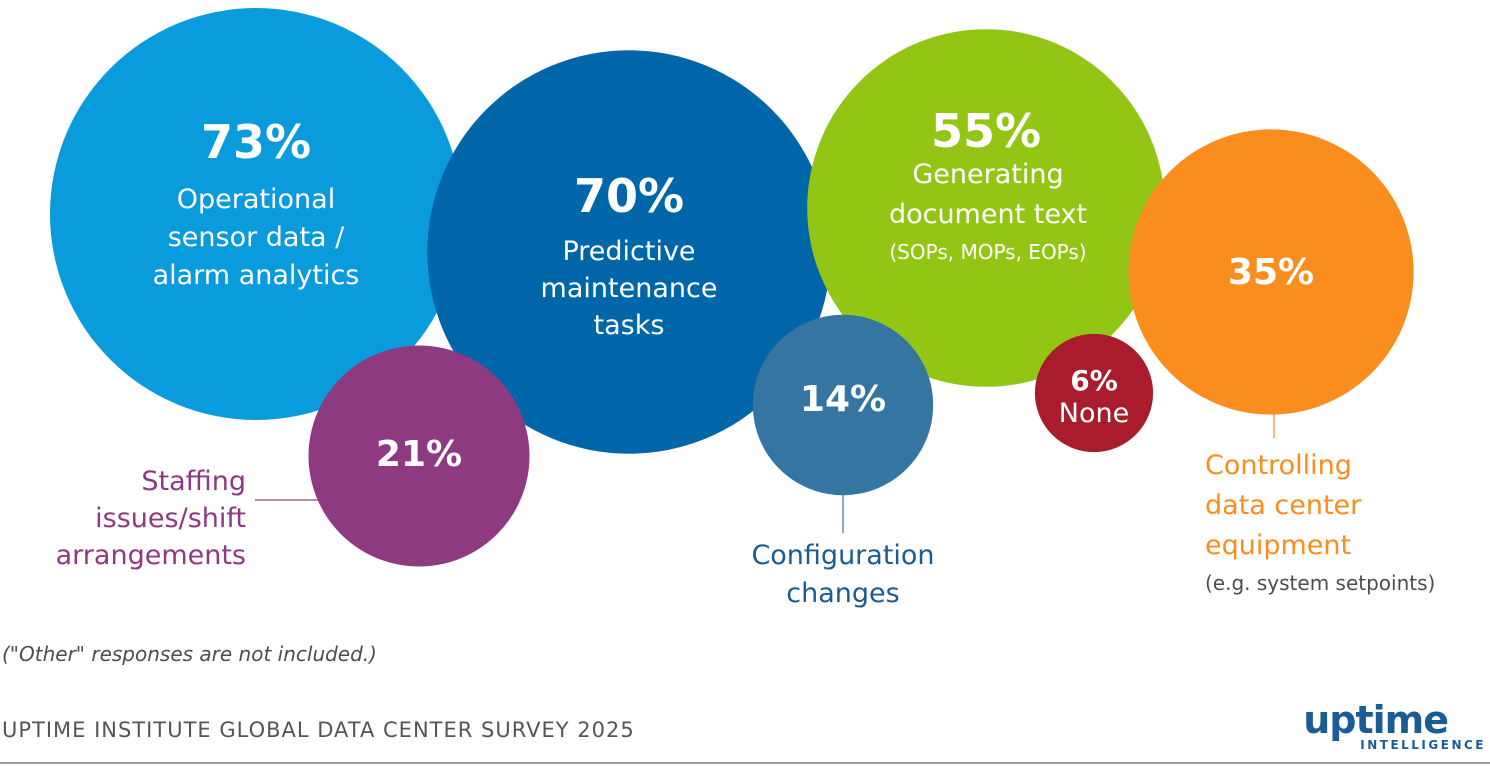 Image resolution: width=1490 pixels, height=772 pixels. I want to click on operational-bubble, so click(256, 214).